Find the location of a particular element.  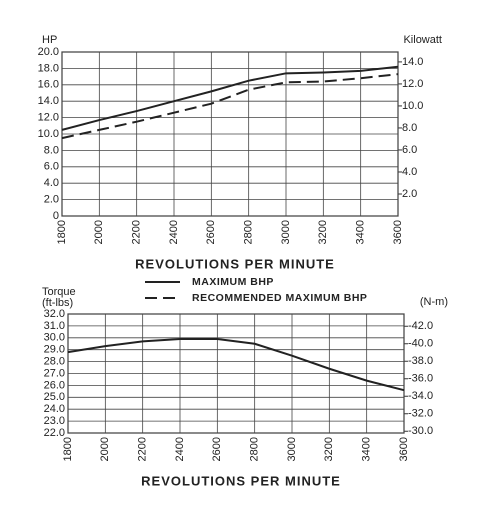

y2-tick-label: -38.0 is located at coordinates (420, 361).